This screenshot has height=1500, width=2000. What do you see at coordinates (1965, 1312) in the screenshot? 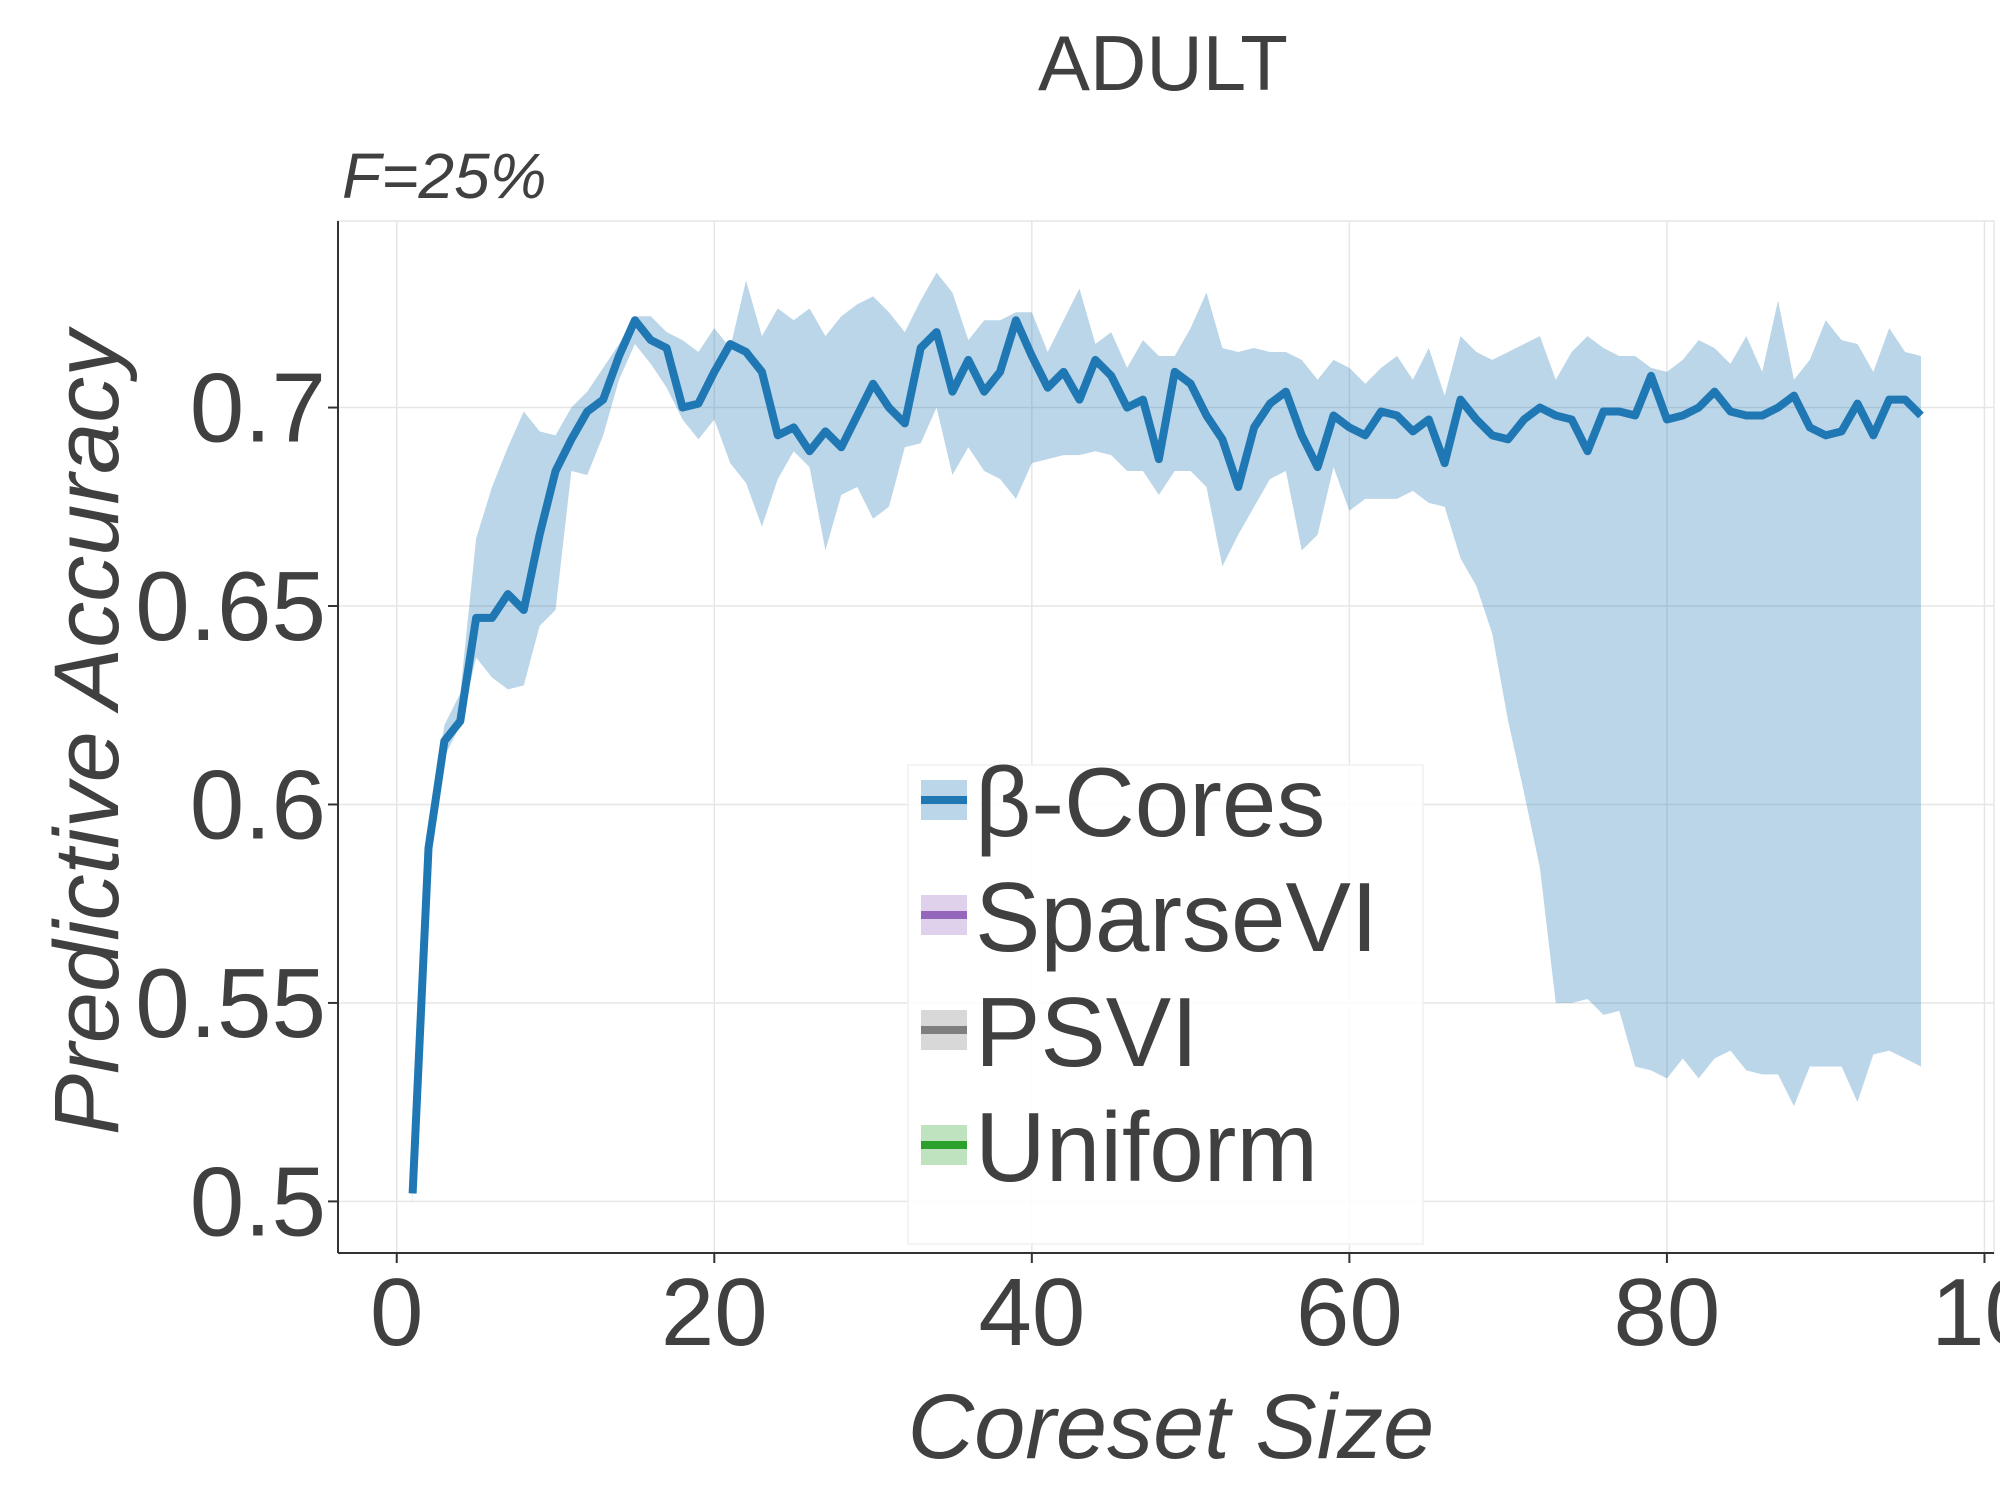
I see `x-tick-label: 10` at bounding box center [1965, 1312].